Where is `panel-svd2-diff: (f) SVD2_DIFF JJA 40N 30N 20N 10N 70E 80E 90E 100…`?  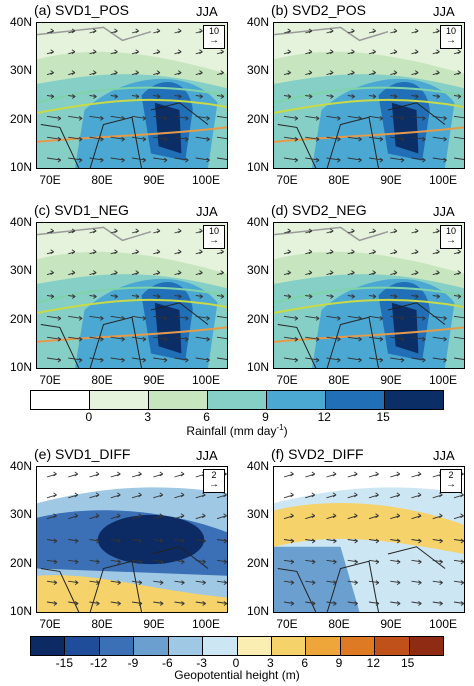 panel-svd2-diff: (f) SVD2_DIFF JJA 40N 30N 20N 10N 70E 80E 90E 100… is located at coordinates (355, 539).